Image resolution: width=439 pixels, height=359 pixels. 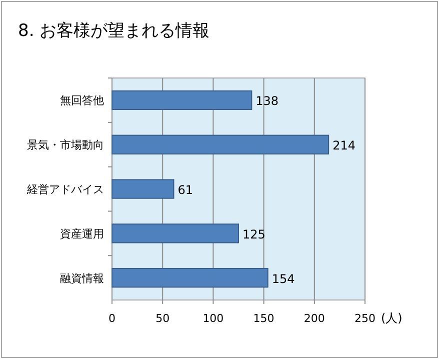 I want to click on y-tick-label: 融資情報, so click(x=82, y=278).